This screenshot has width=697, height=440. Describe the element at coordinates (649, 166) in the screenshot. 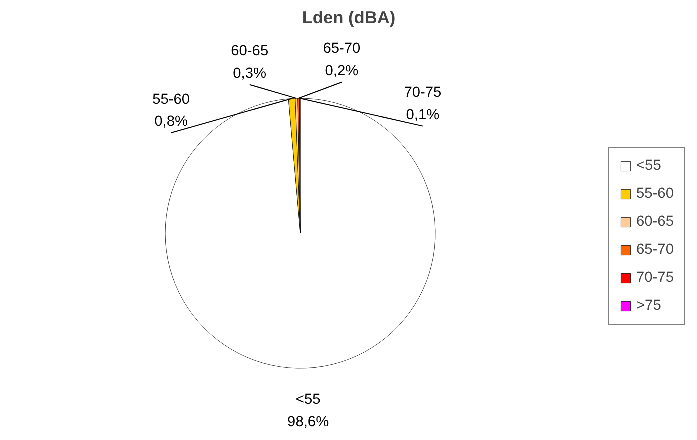

I see `legend-label: <55` at that location.